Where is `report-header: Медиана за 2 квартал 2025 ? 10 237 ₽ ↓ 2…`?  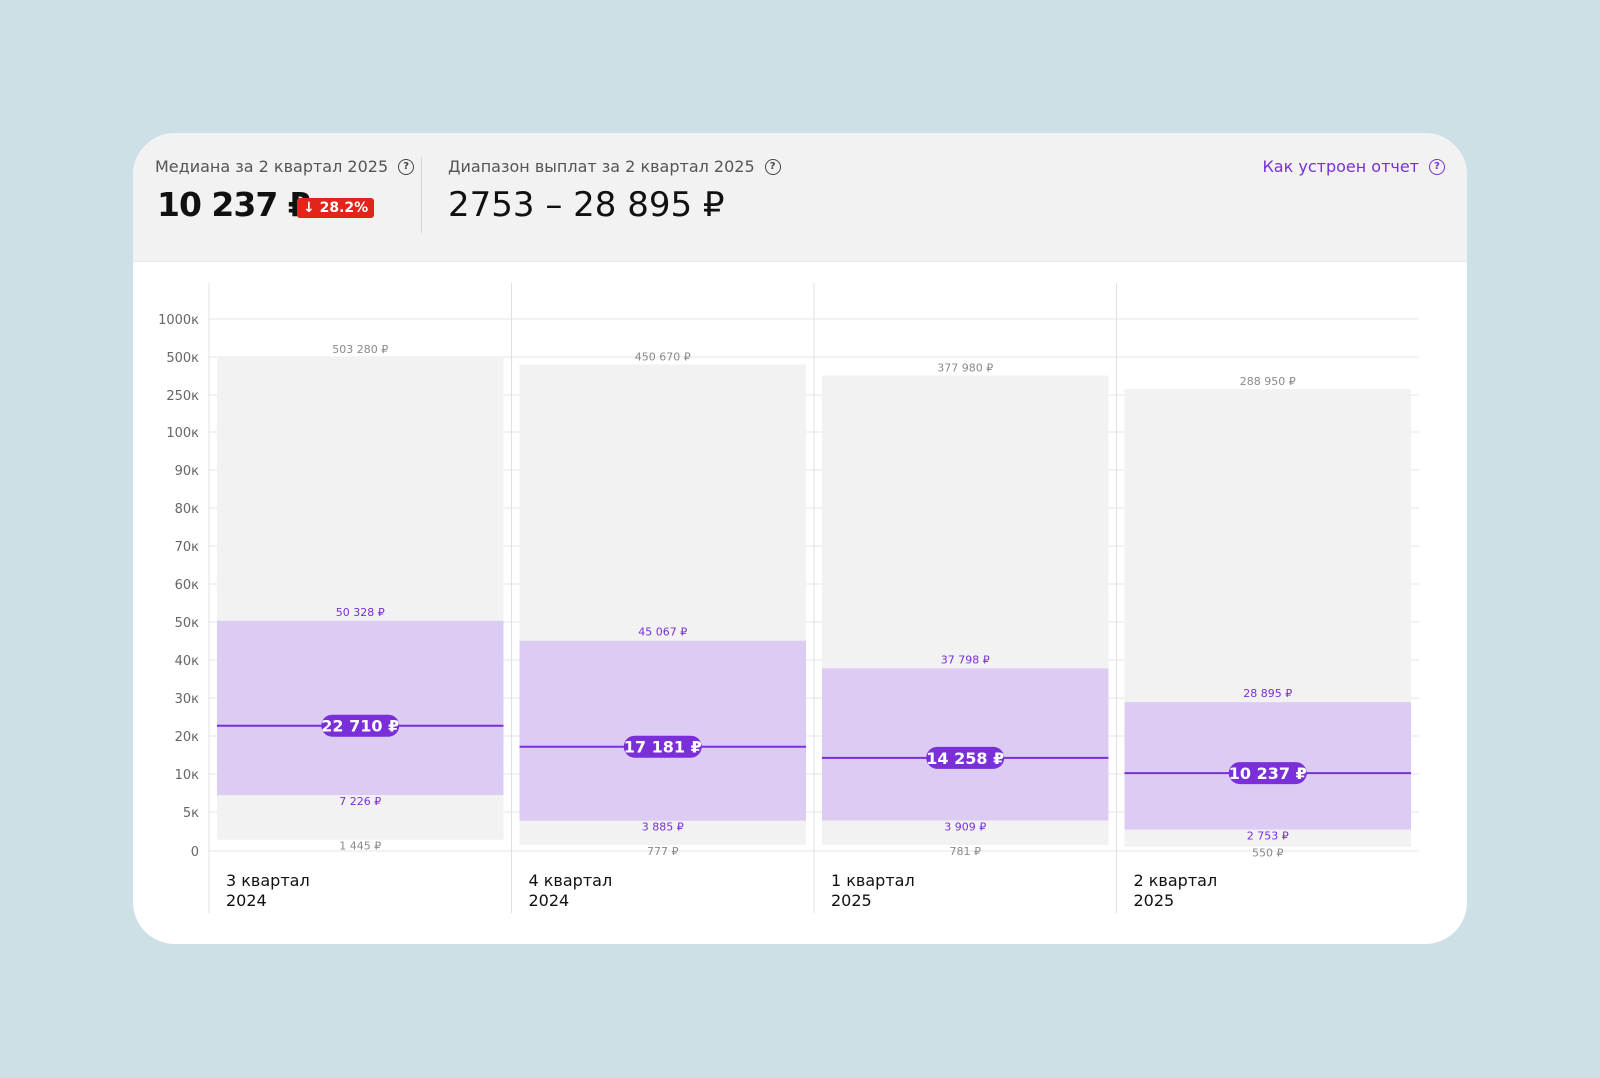
report-header: Медиана за 2 квартал 2025 ? 10 237 ₽ ↓ 2… is located at coordinates (800, 197).